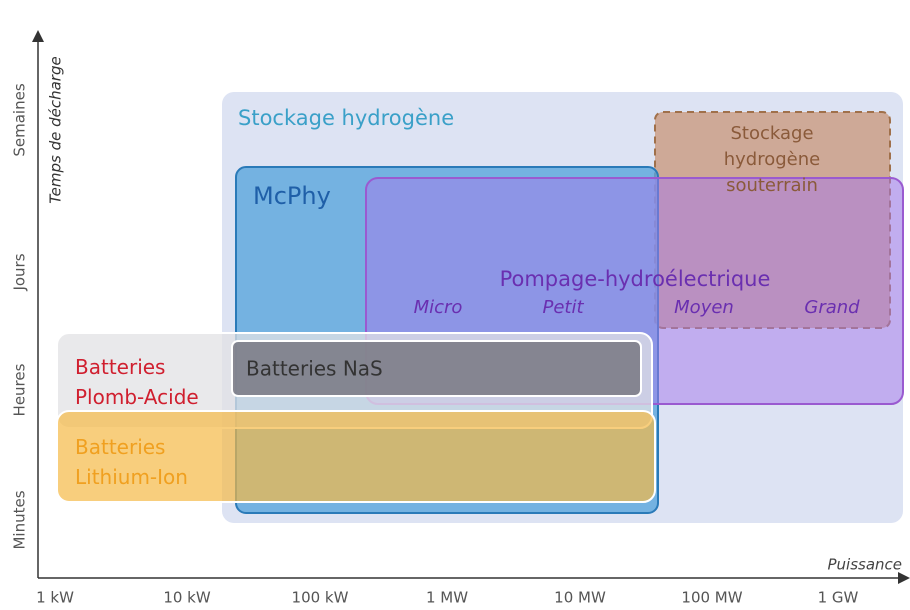  What do you see at coordinates (635, 279) in the screenshot?
I see `region-label: Pompage-hydroélectrique` at bounding box center [635, 279].